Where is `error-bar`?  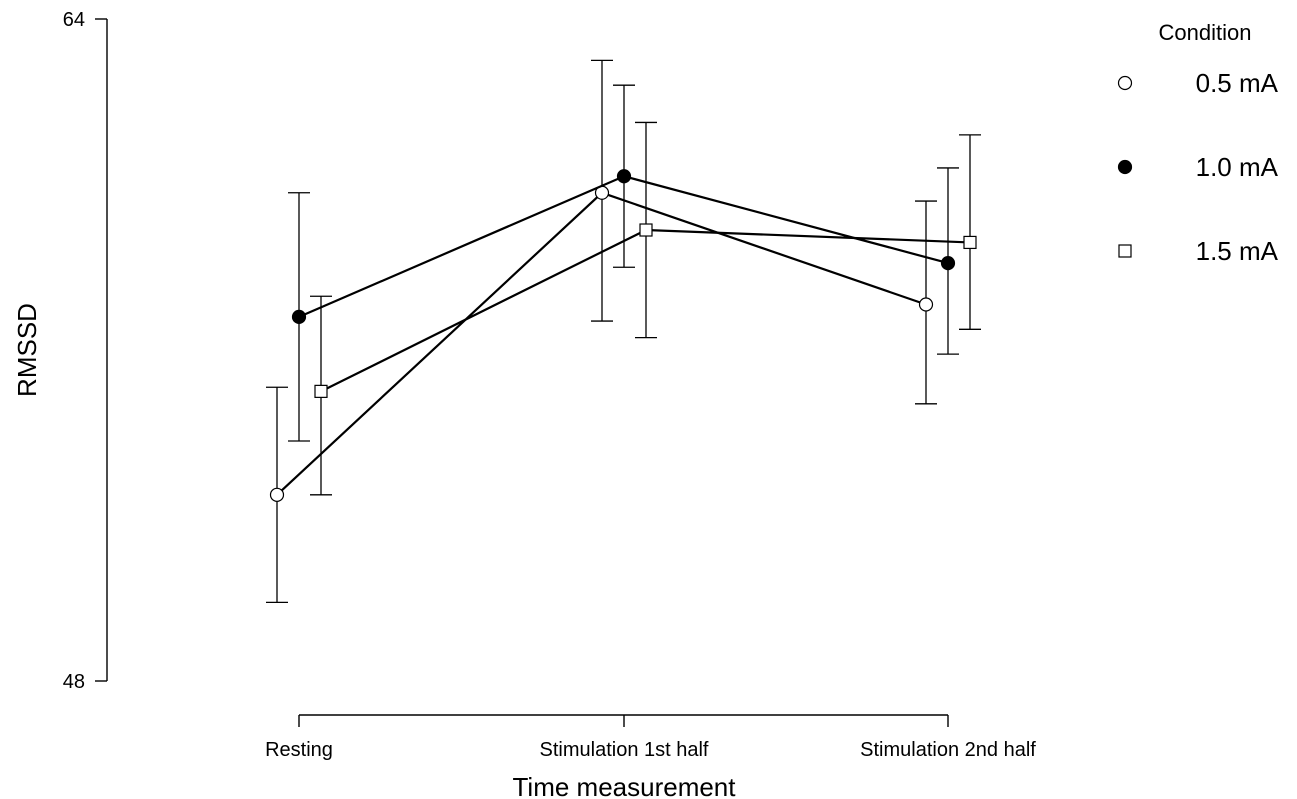
error-bar is located at coordinates (970, 232).